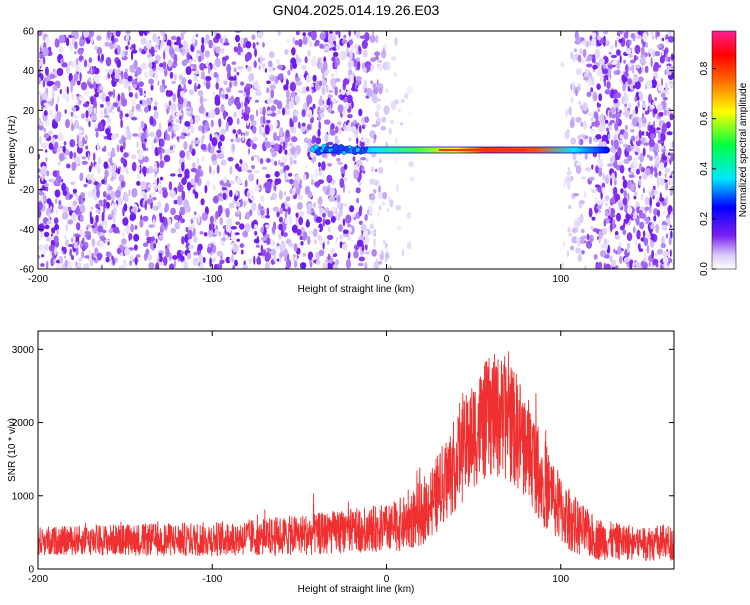  What do you see at coordinates (356, 289) in the screenshot?
I see `spectrogram-x-label: Height of straight line (km)` at bounding box center [356, 289].